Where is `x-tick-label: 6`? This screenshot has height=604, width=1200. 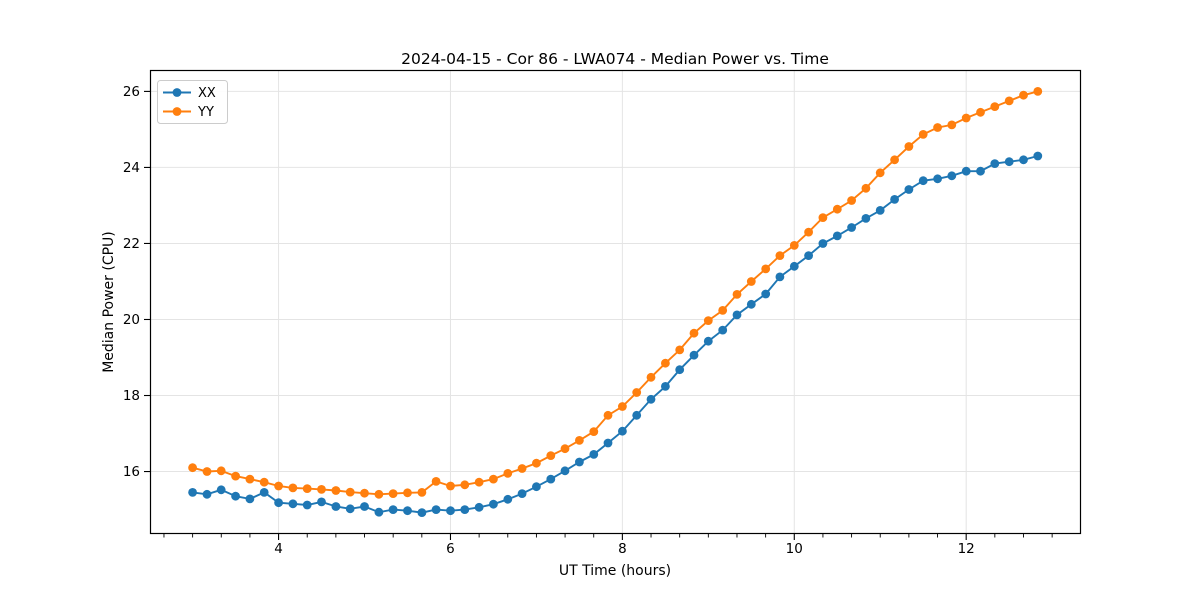 x-tick-label: 6 is located at coordinates (450, 549).